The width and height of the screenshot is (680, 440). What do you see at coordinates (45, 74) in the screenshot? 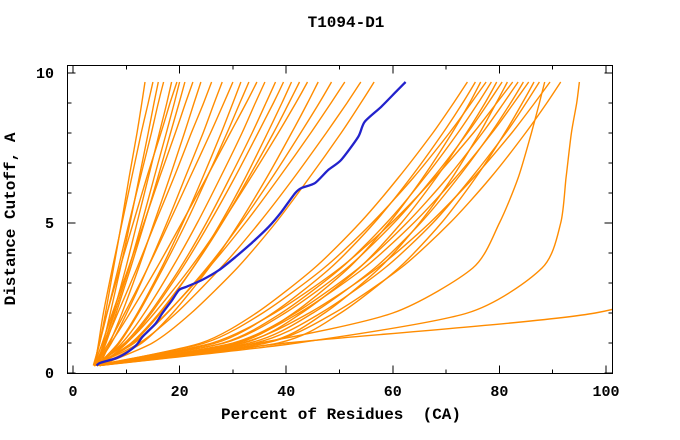
I see `tick-label: 10` at bounding box center [45, 74].